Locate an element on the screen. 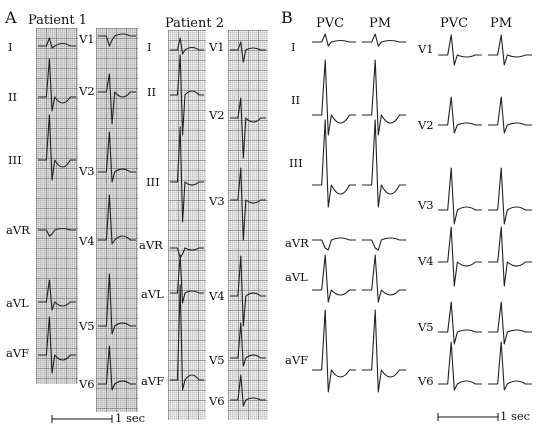 The width and height of the screenshot is (554, 432). scale-bar-b is located at coordinates (468, 417).